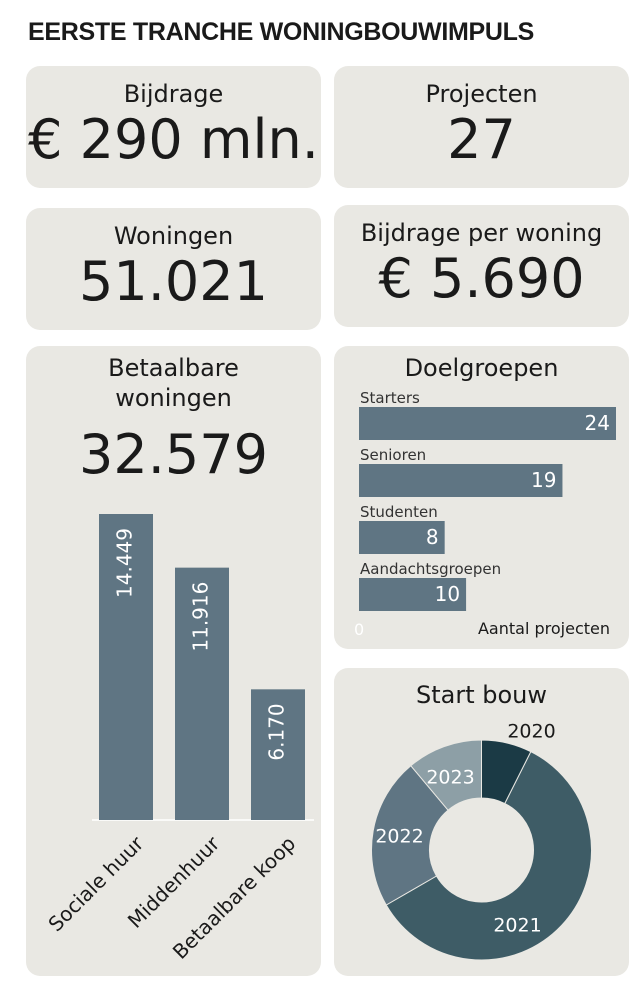  What do you see at coordinates (481, 139) in the screenshot?
I see `projecten-value: 27` at bounding box center [481, 139].